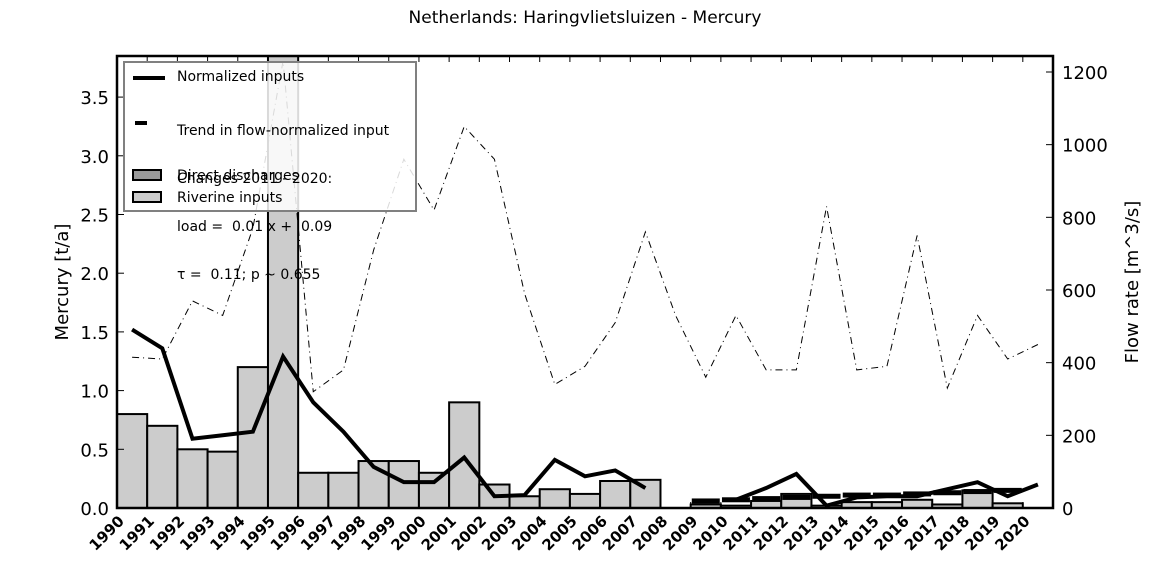 This screenshot has height=566, width=1170. Describe the element at coordinates (1067, 509) in the screenshot. I see `svg-text: 0` at that location.